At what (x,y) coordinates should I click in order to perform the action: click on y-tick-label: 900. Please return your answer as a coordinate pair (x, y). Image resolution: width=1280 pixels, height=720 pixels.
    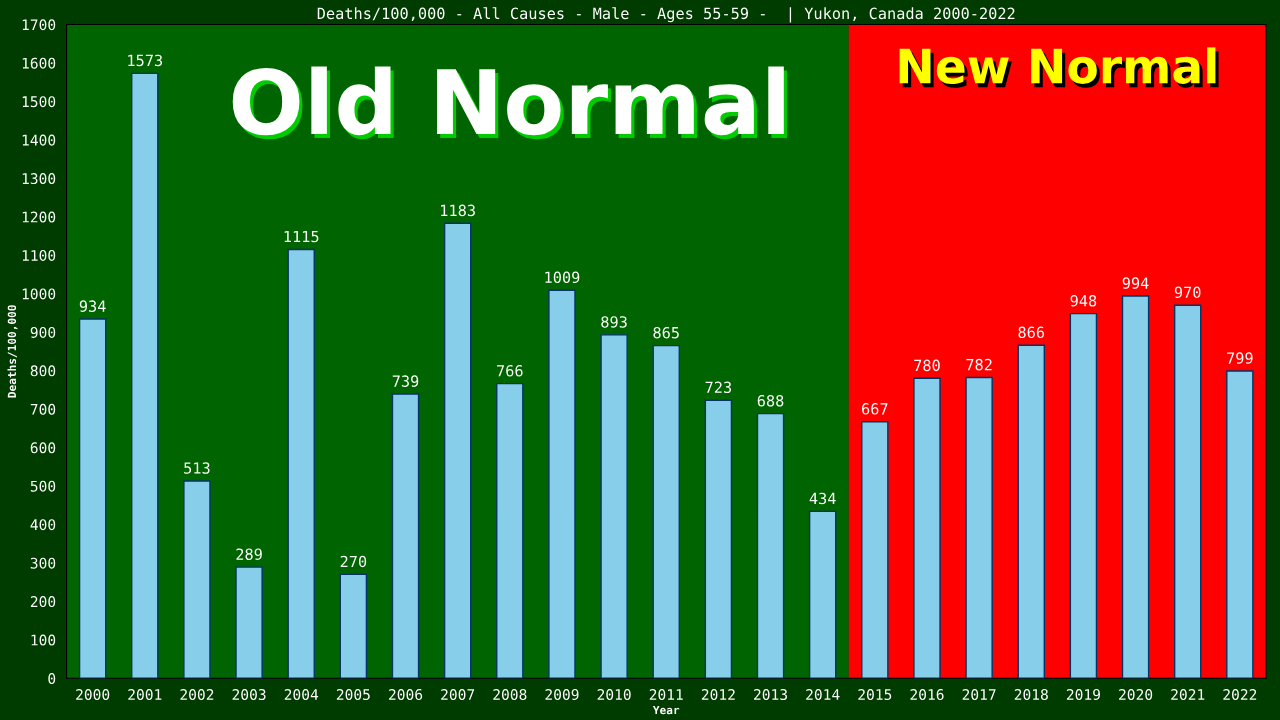
    Looking at the image, I should click on (43, 332).